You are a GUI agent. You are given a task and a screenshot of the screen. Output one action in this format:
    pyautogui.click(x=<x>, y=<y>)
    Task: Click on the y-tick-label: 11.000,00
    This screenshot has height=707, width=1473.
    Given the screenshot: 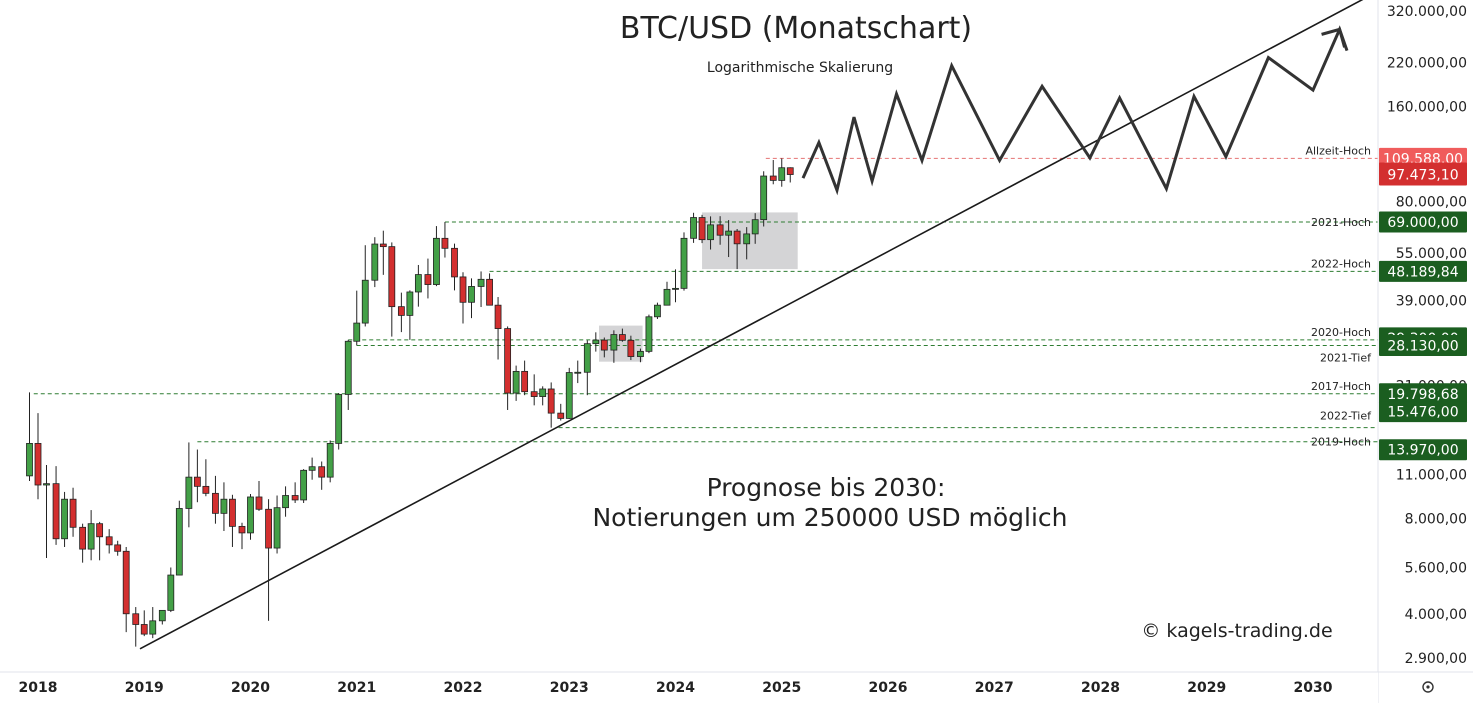 What is the action you would take?
    pyautogui.click(x=1431, y=476)
    